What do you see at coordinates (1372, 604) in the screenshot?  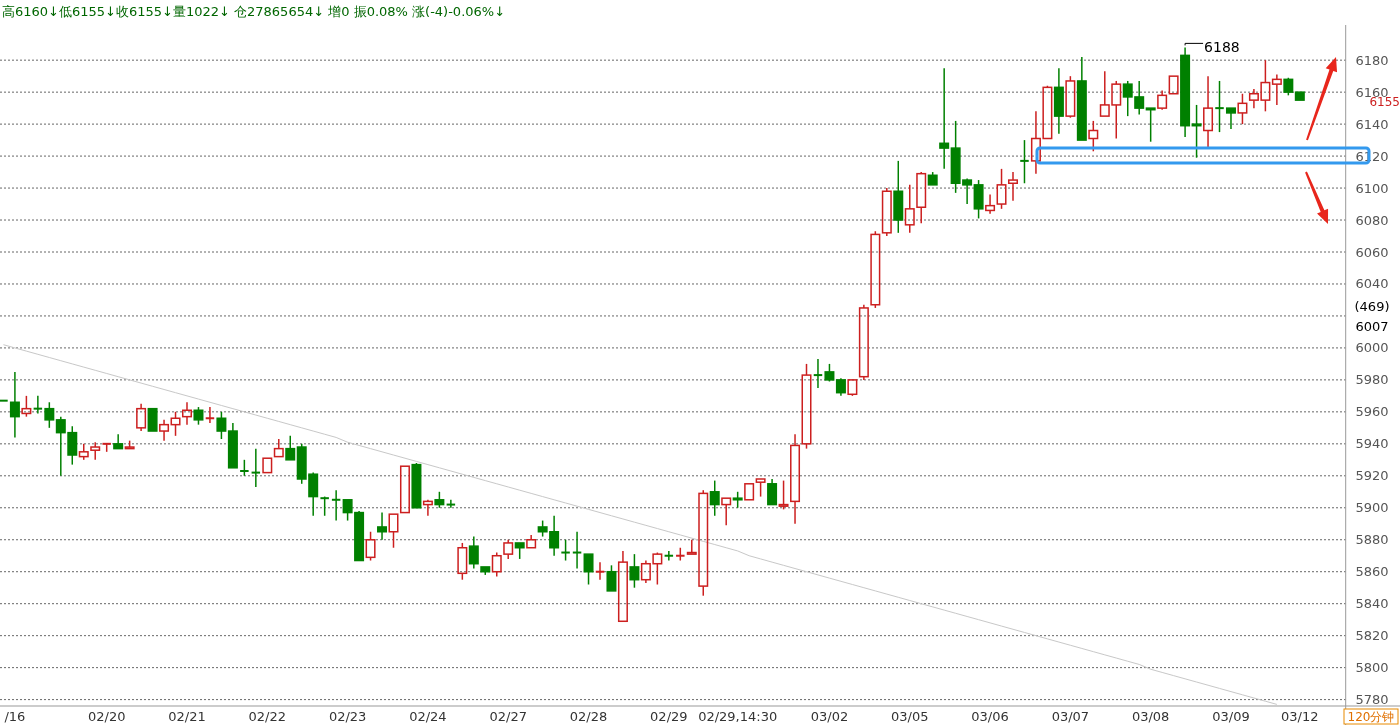 I see `y-tick-label: 5840` at bounding box center [1372, 604].